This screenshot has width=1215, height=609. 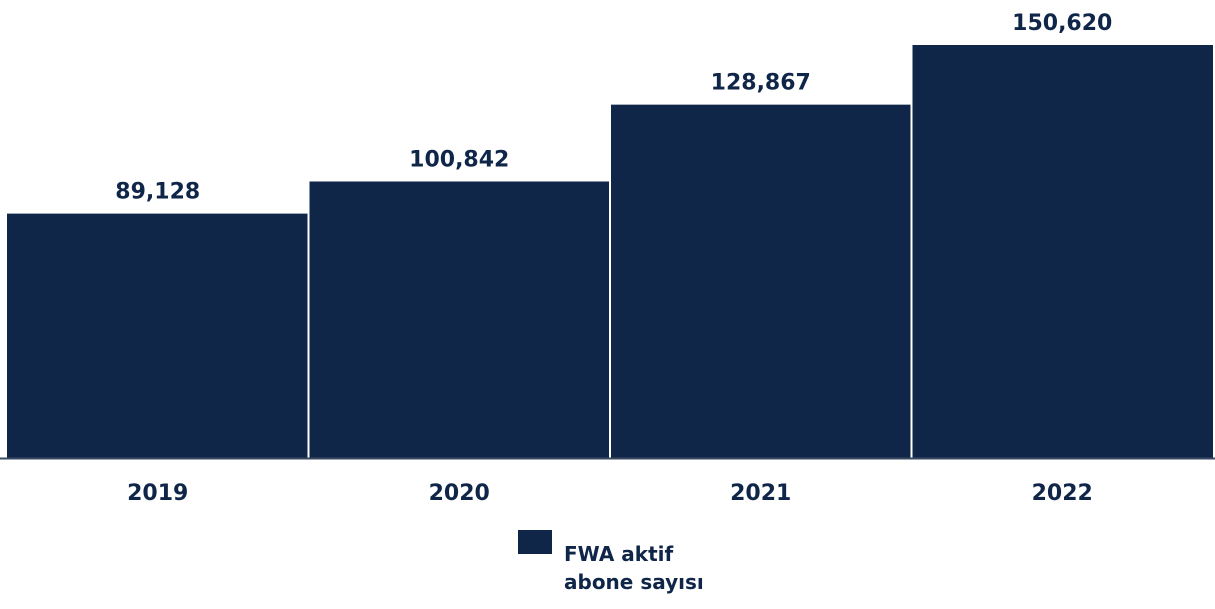 What do you see at coordinates (459, 319) in the screenshot?
I see `bar-2020` at bounding box center [459, 319].